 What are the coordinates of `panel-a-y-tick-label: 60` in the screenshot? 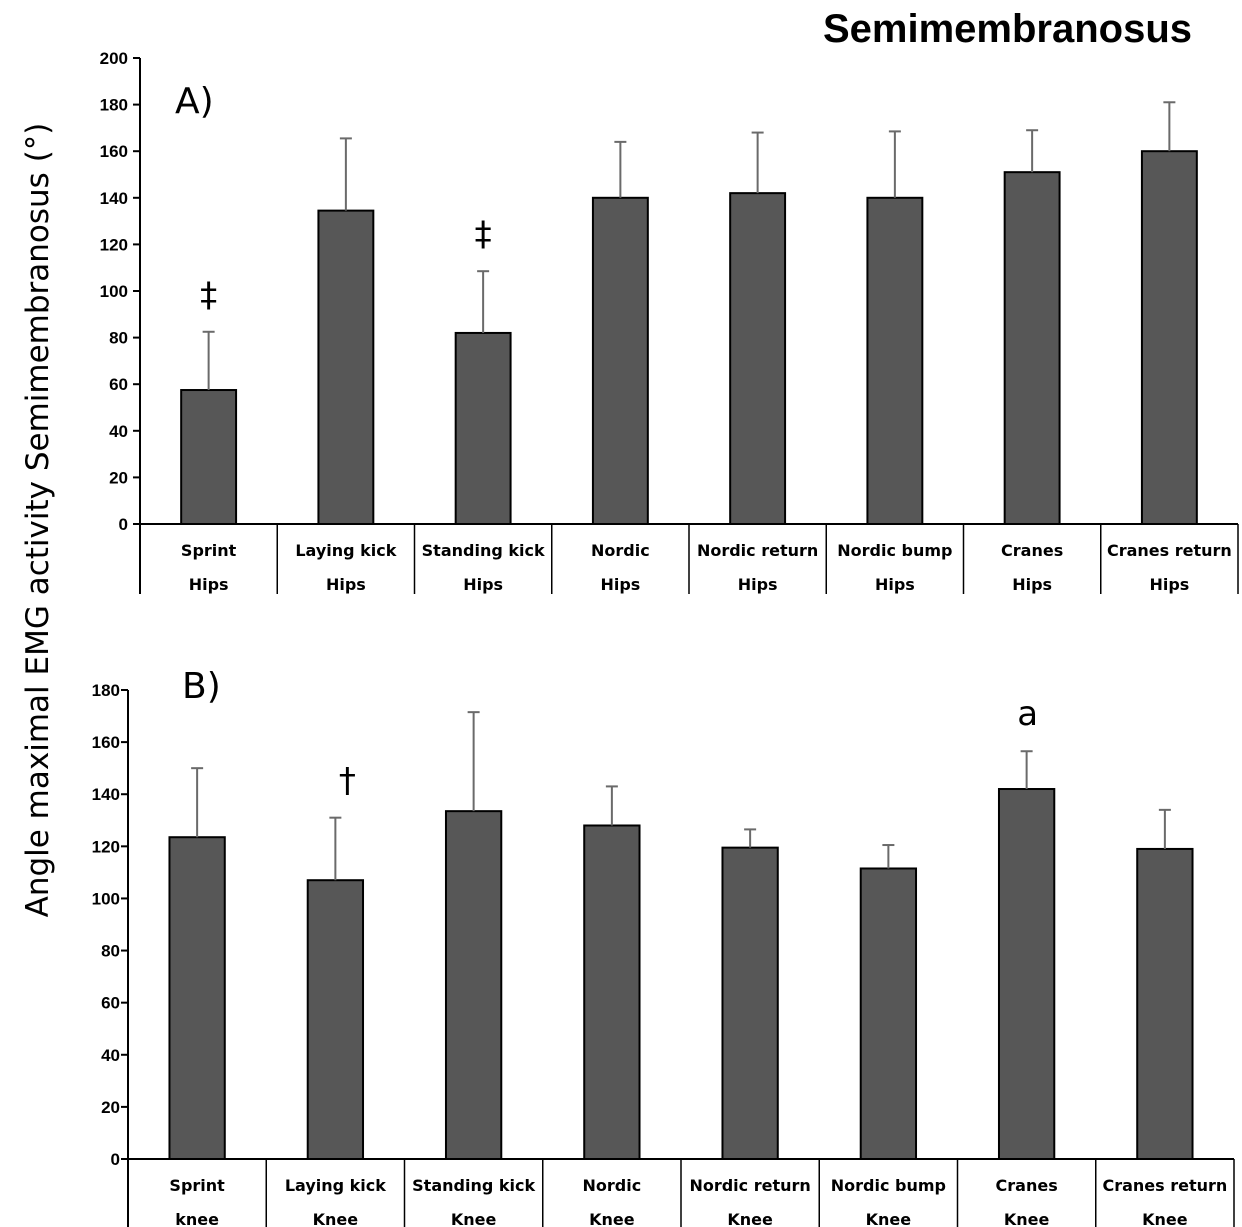 It's located at (118, 384).